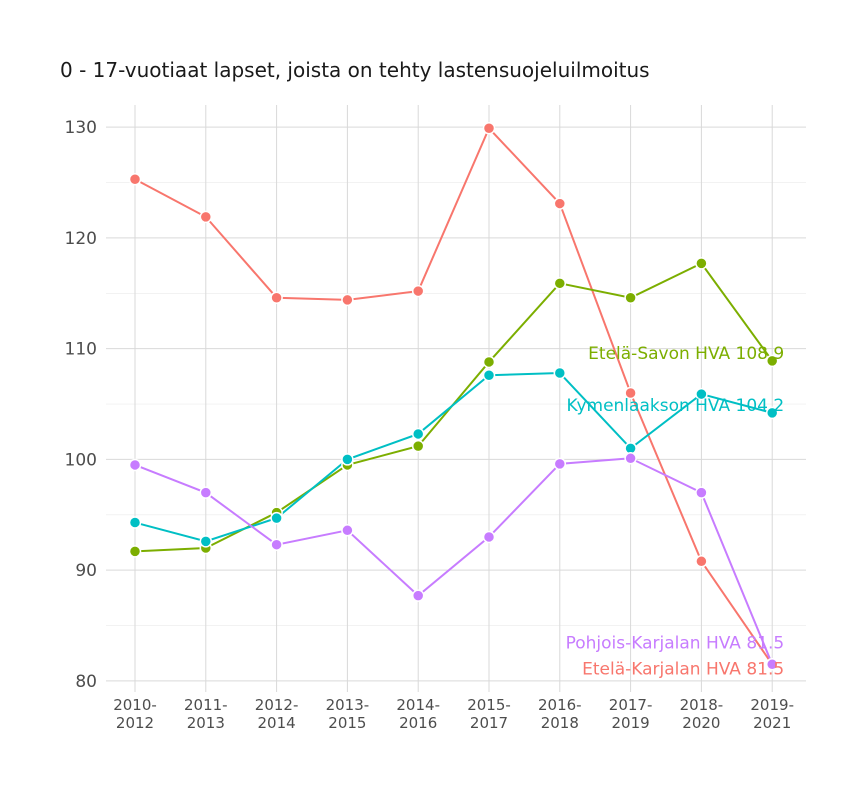 The width and height of the screenshot is (864, 792). Describe the element at coordinates (135, 705) in the screenshot. I see `x-tick-label: 2010-` at that location.